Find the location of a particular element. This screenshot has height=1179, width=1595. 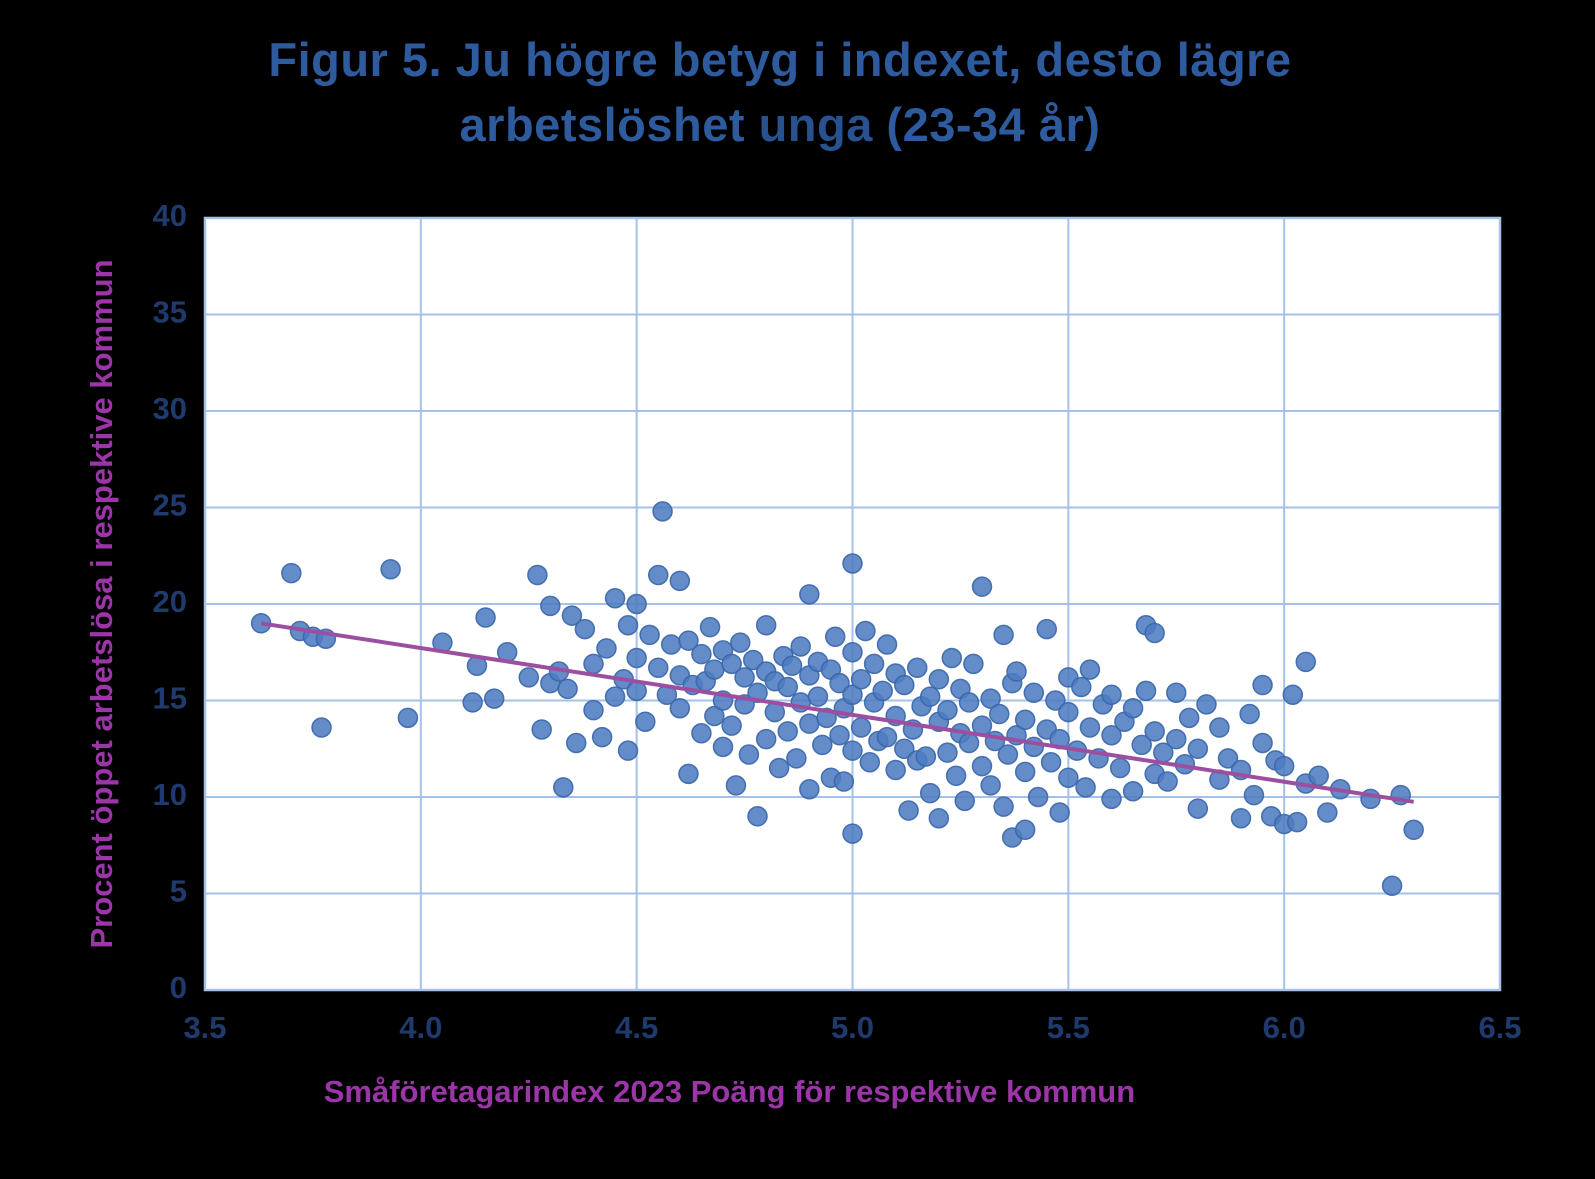

x-tick-label: 3.5 is located at coordinates (204, 1027).